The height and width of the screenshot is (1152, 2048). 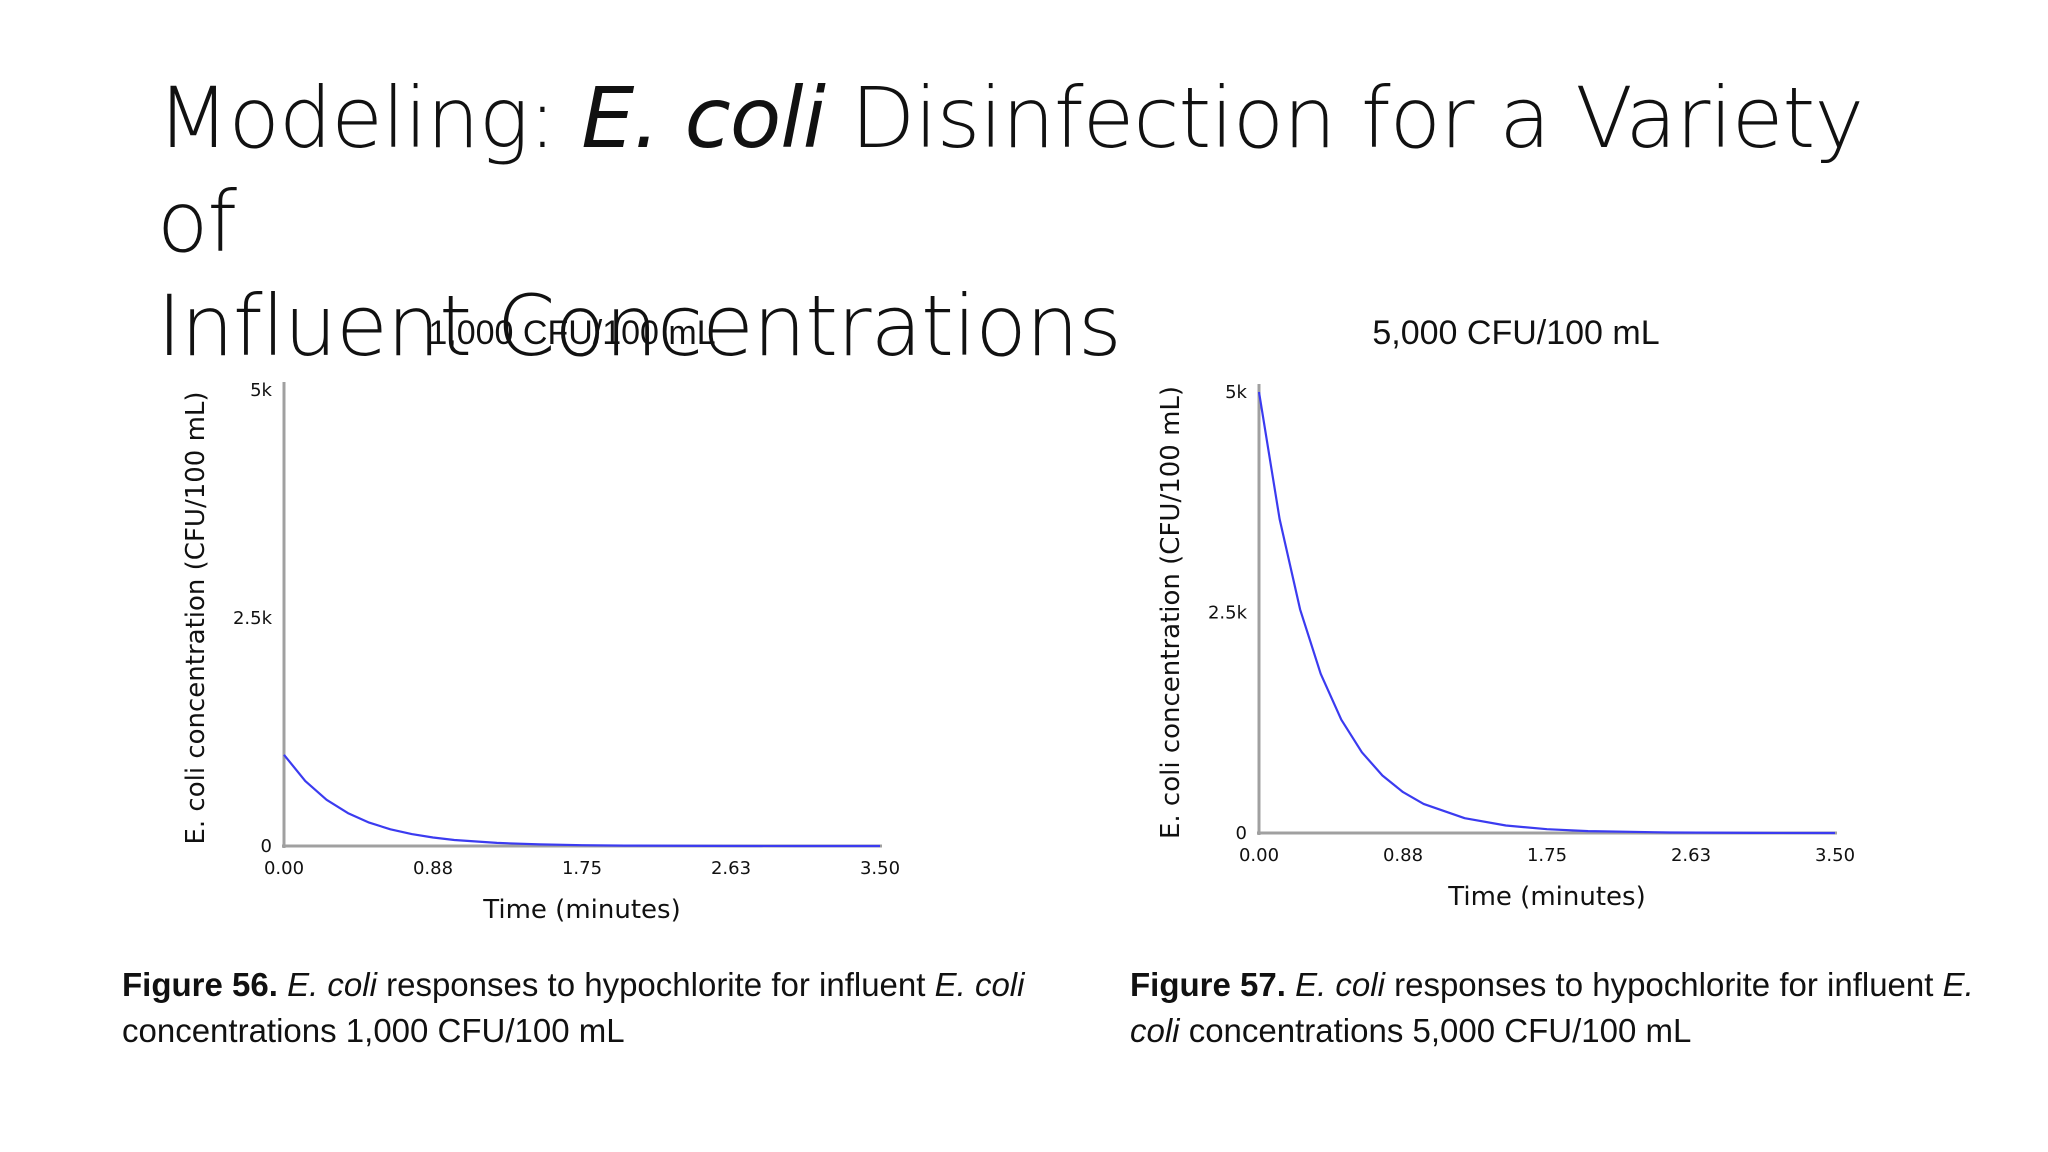 I want to click on title-line2: Influent Concentrations, so click(x=639, y=326).